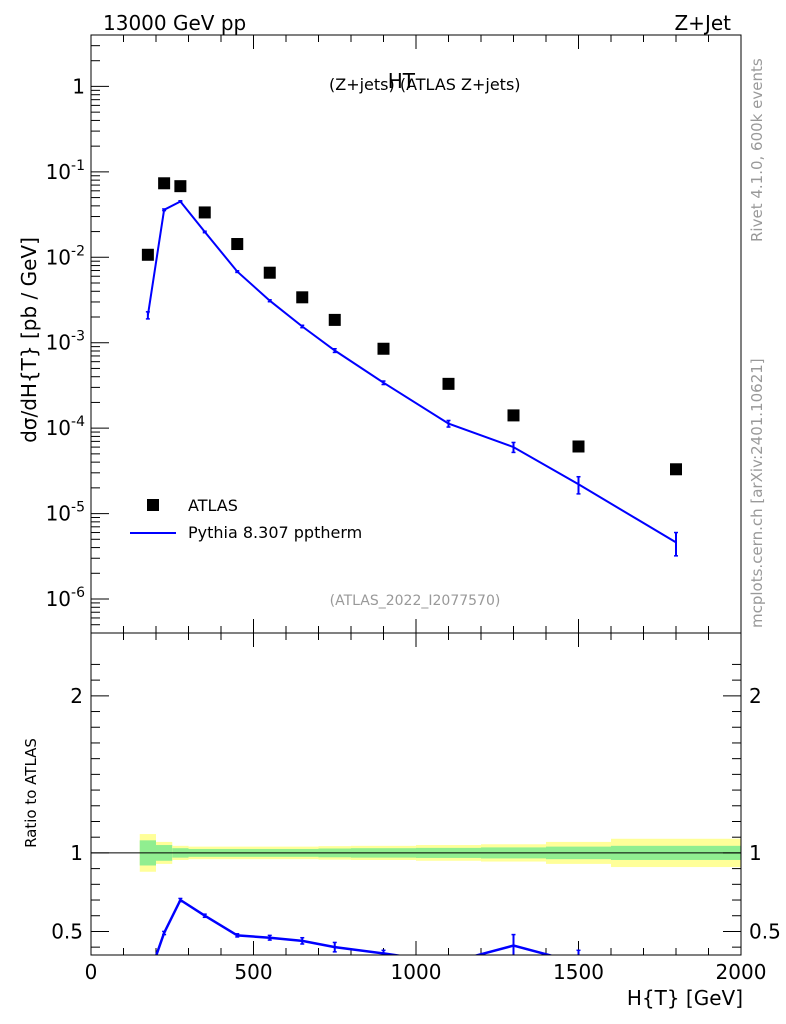 This screenshot has width=786, height=1024. I want to click on mcplots-label: mcplots.cern.ch [arXiv:2401.10621], so click(757, 493).